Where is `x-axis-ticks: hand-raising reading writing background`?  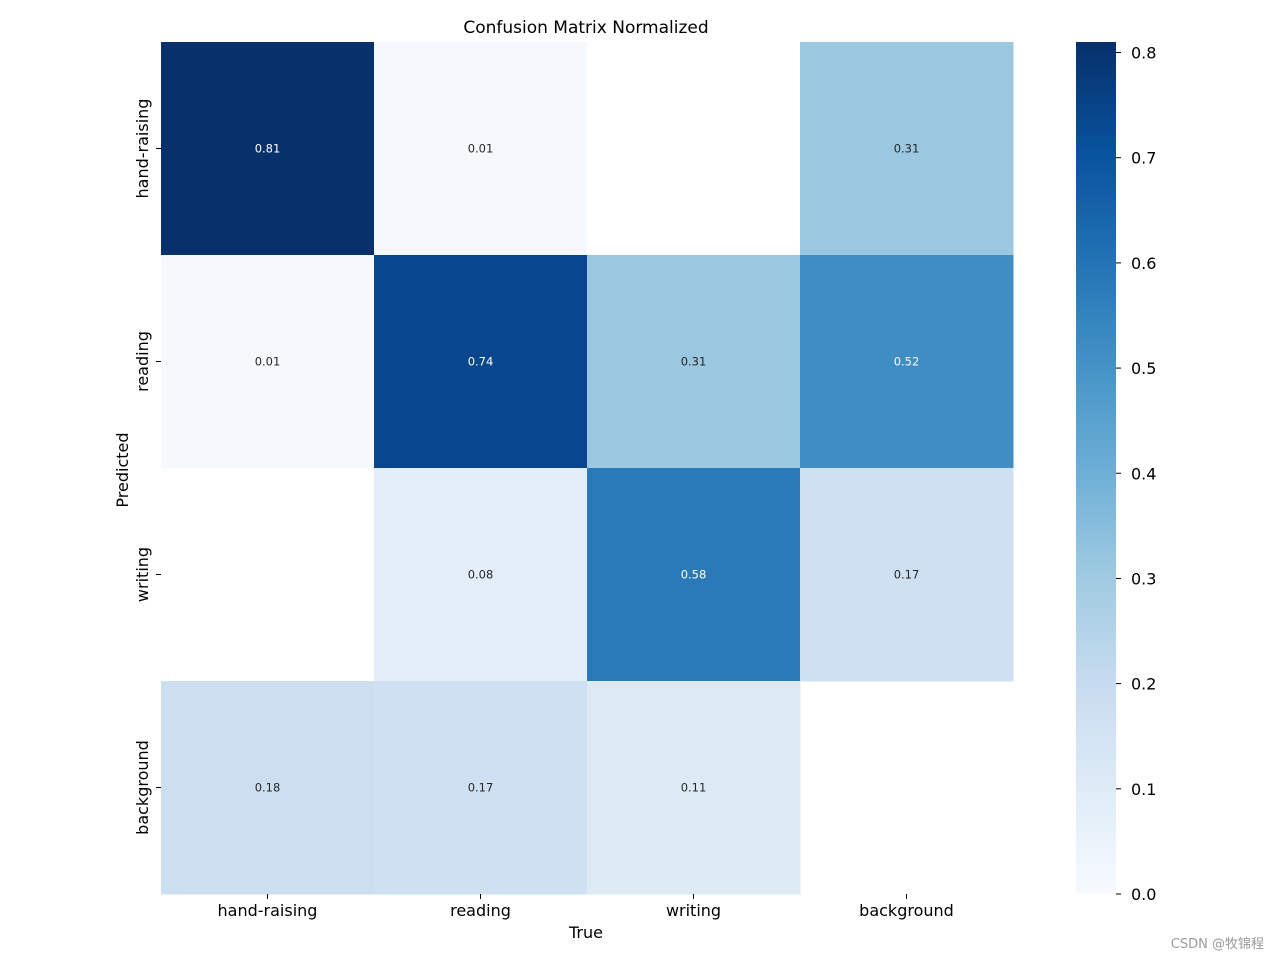 x-axis-ticks: hand-raising reading writing background is located at coordinates (586, 907).